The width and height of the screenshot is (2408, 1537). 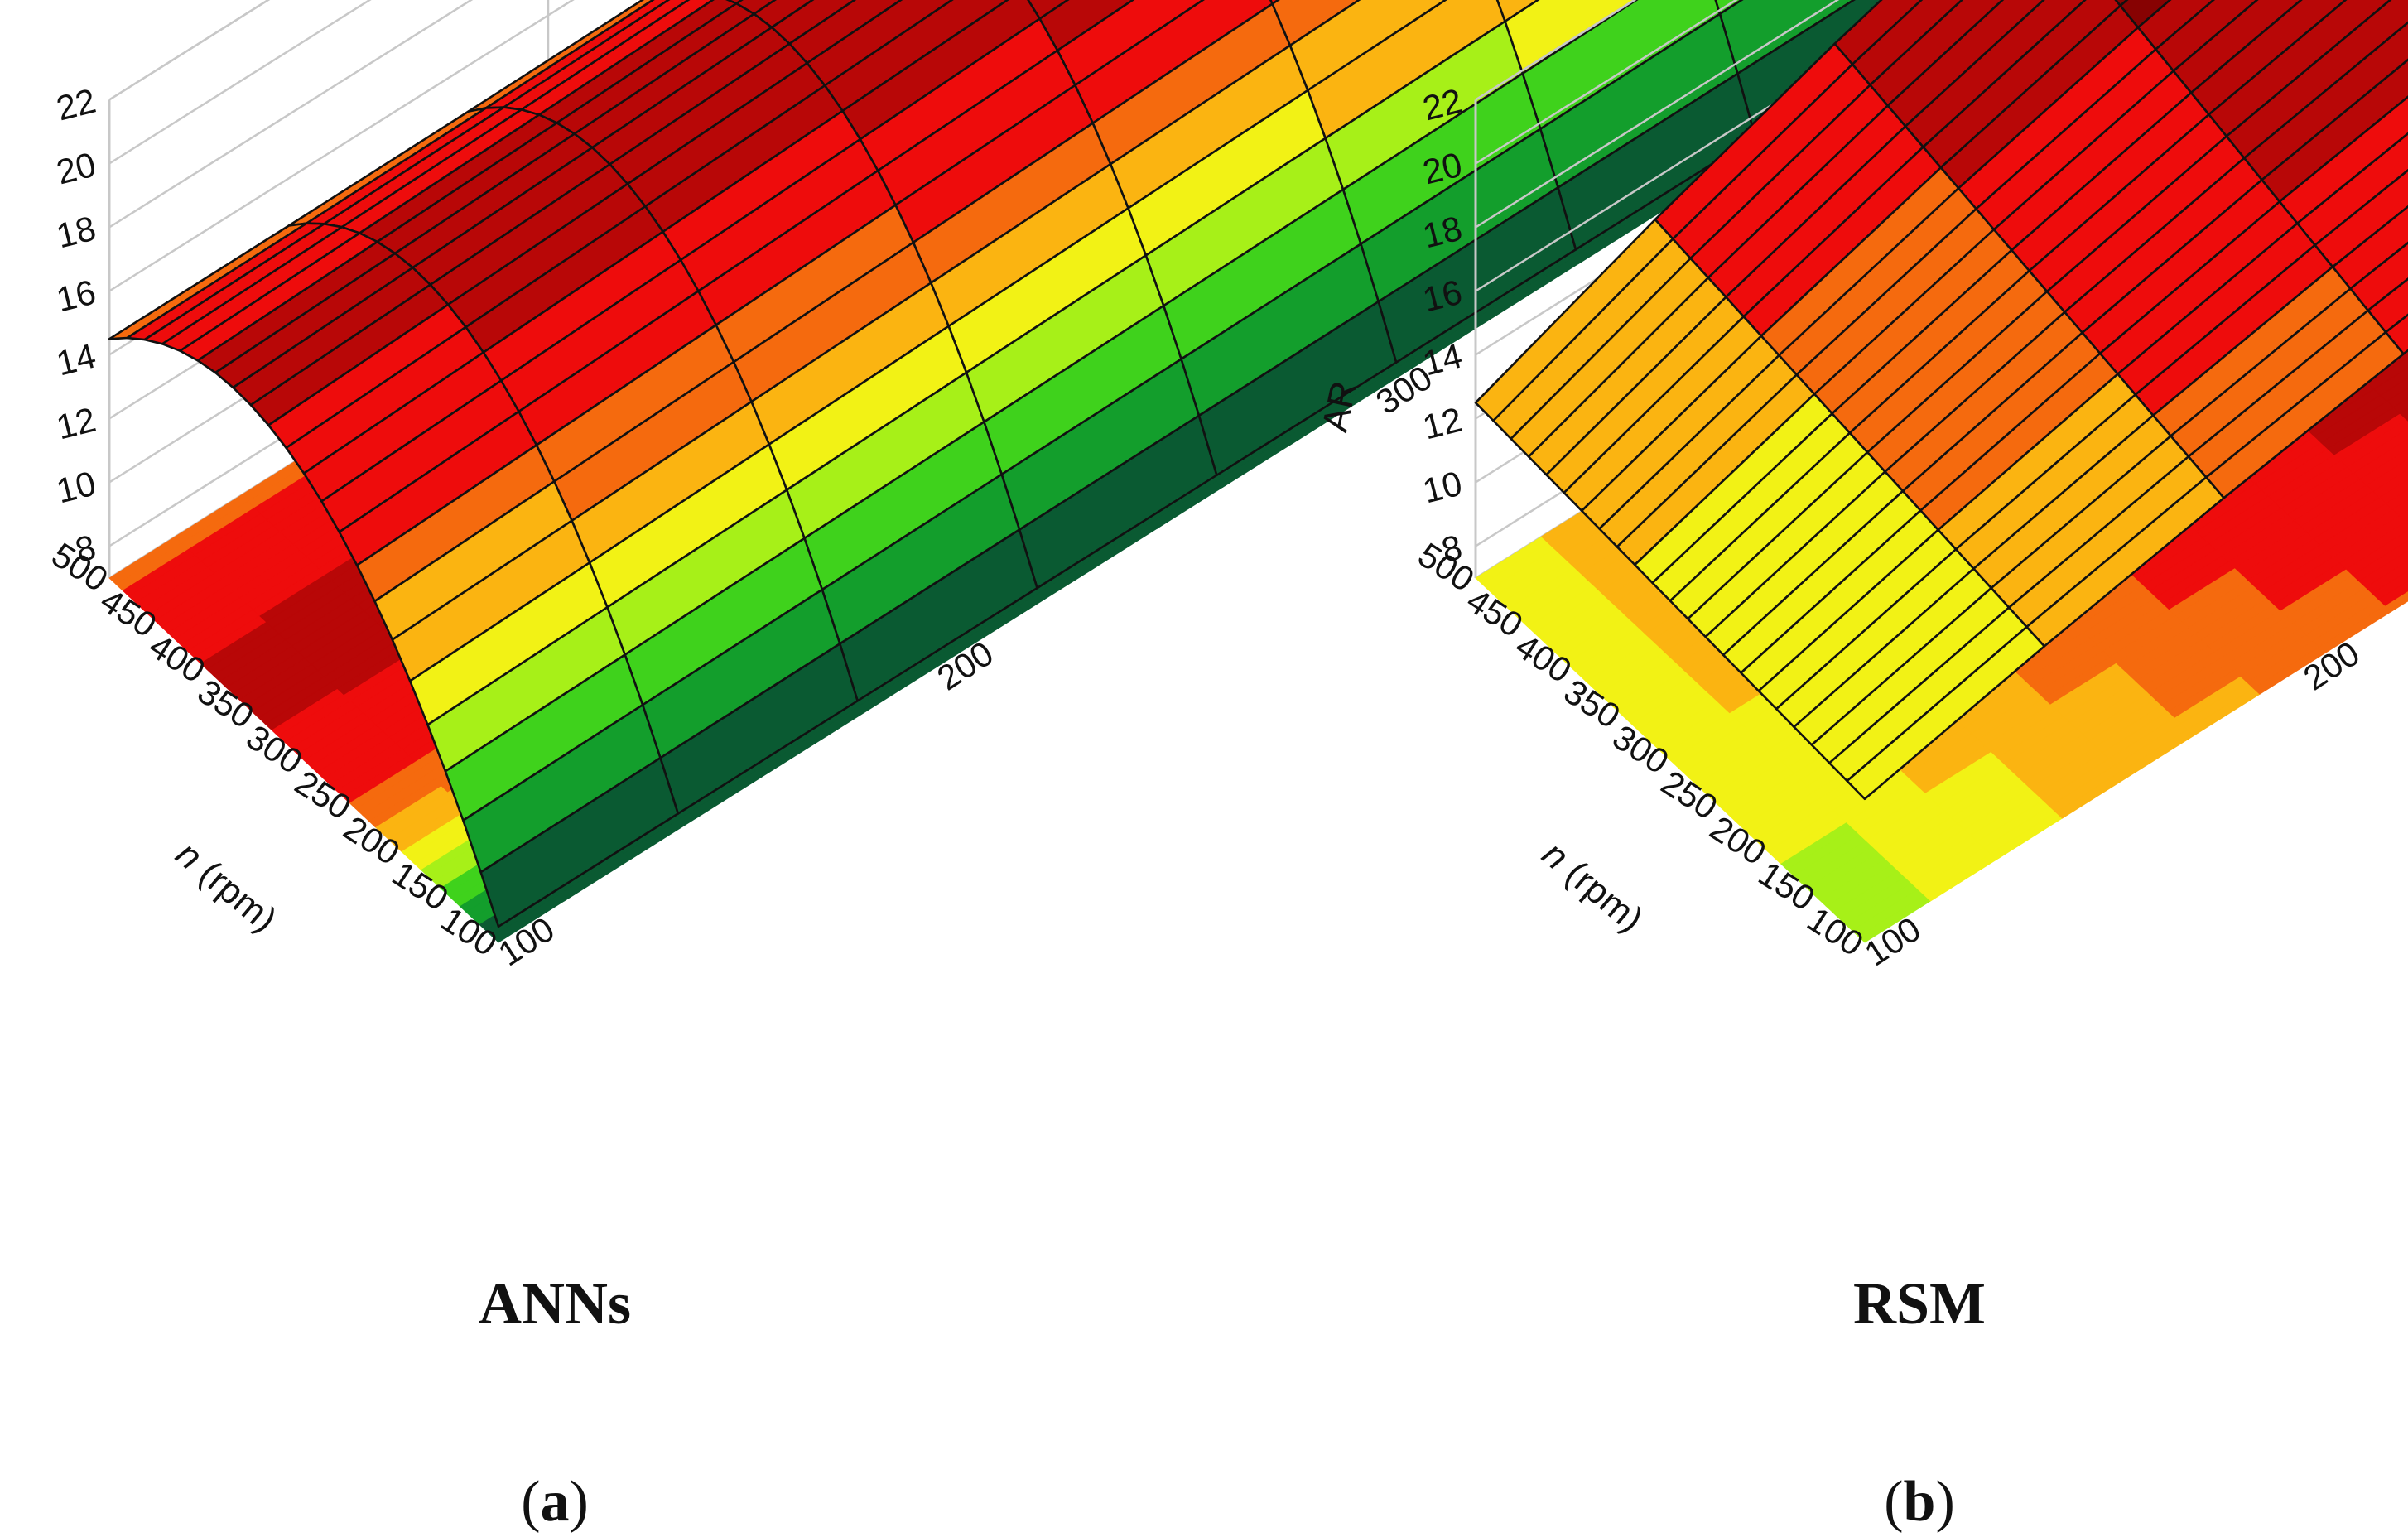 What do you see at coordinates (580, 842) in the screenshot?
I see `surface-cell` at bounding box center [580, 842].